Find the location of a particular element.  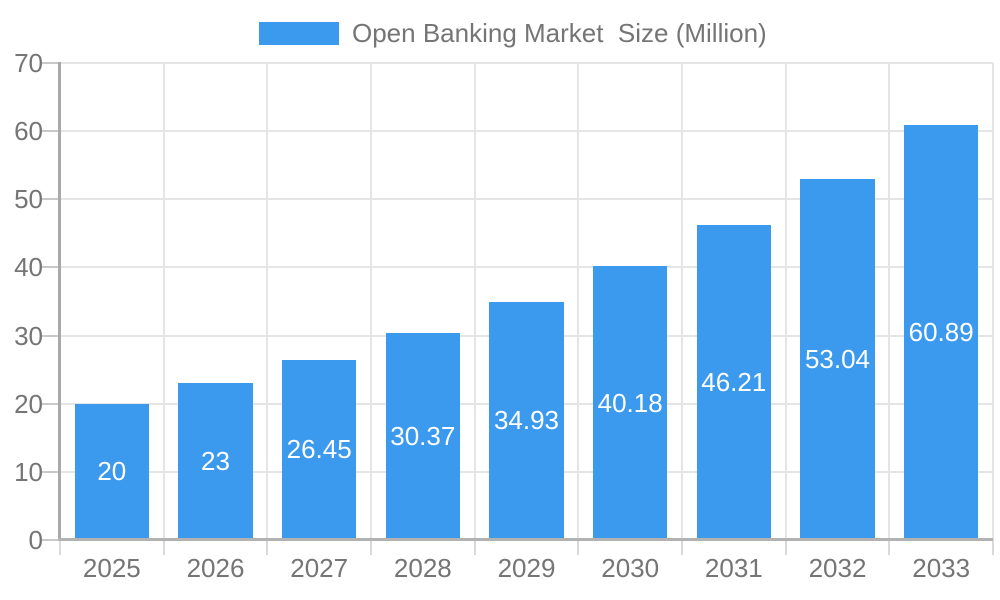

y-axis-label: 0 is located at coordinates (35, 540).